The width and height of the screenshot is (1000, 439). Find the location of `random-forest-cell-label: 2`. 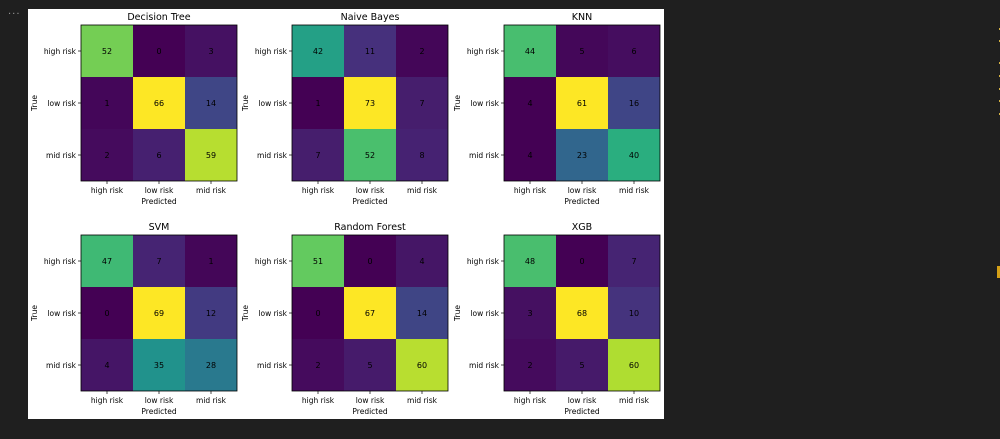

random-forest-cell-label: 2 is located at coordinates (317, 365).